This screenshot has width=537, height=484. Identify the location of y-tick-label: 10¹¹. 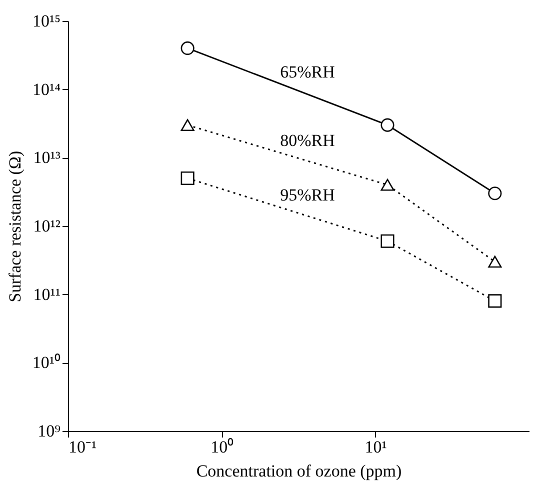
(46, 294).